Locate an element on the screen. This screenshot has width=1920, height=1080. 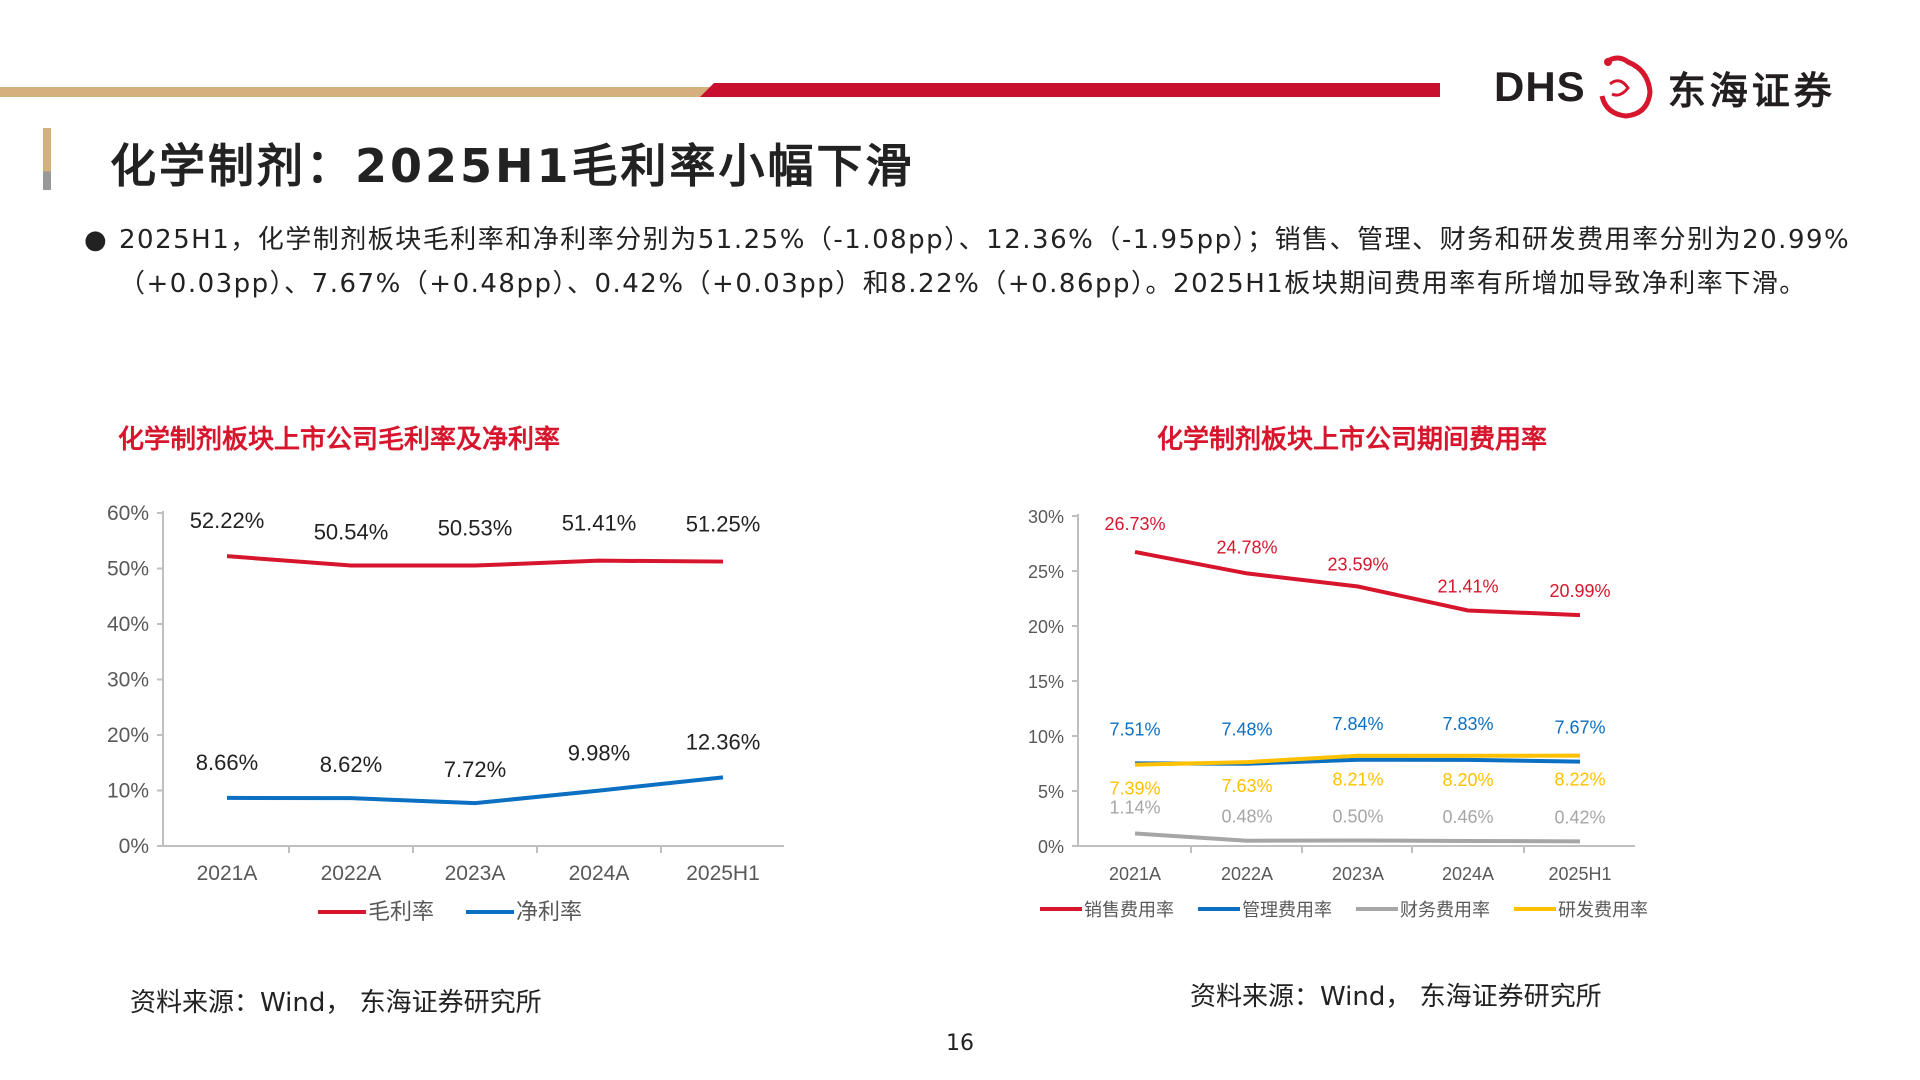
data-label: 7.84% is located at coordinates (1357, 724).